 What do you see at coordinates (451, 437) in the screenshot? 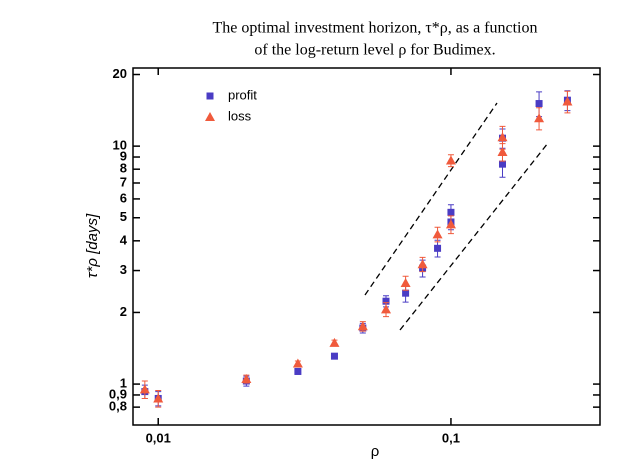
I see `x-tick-label: 0,1` at bounding box center [451, 437].